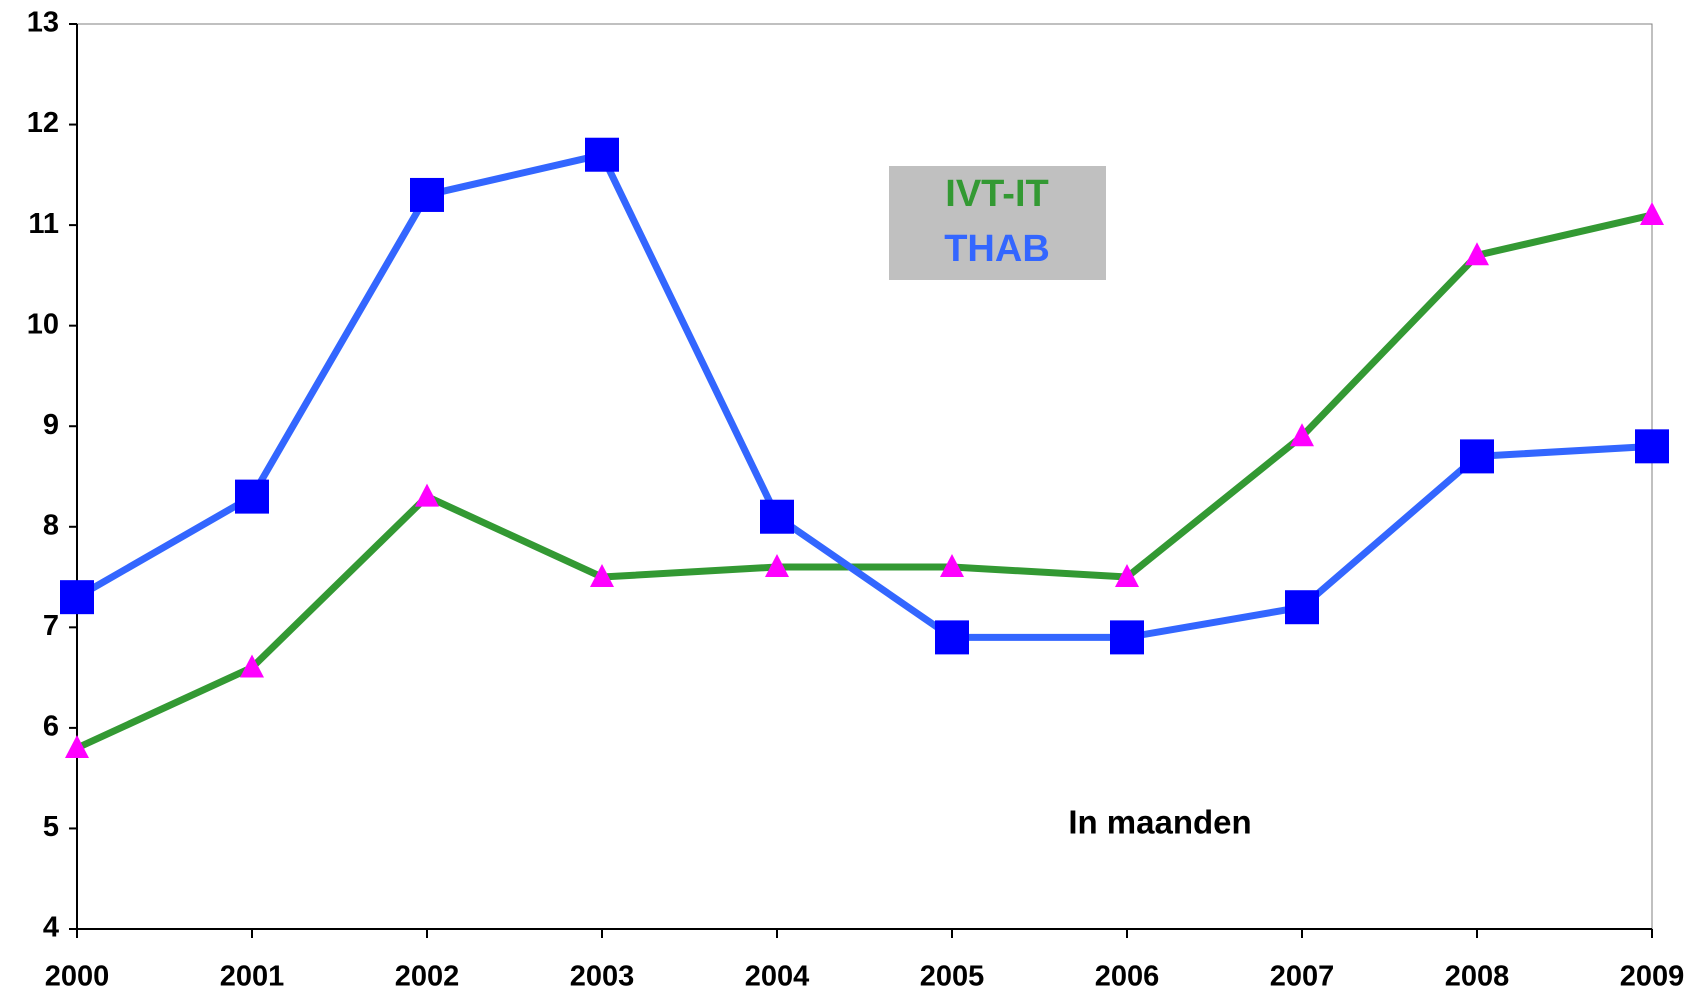 The width and height of the screenshot is (1699, 991). I want to click on x-tick-label: 2005, so click(952, 976).